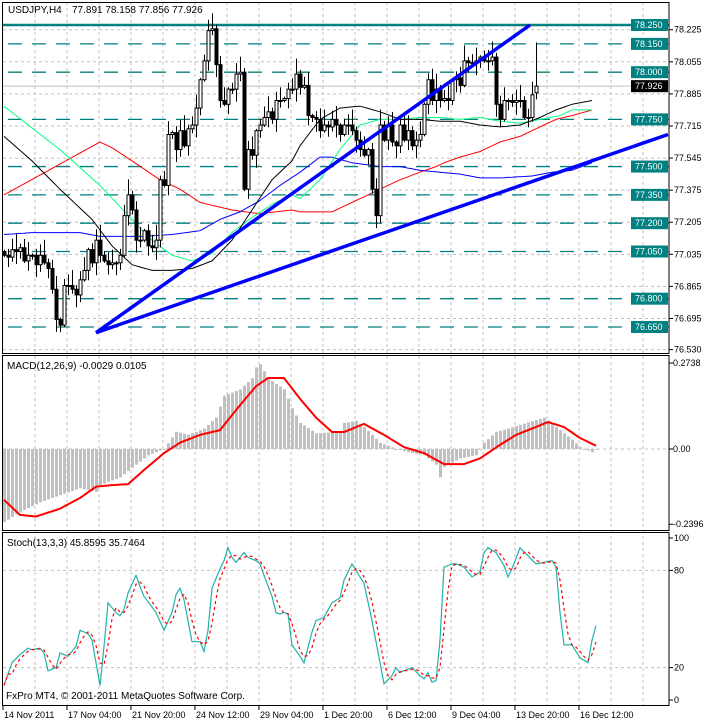  Describe the element at coordinates (688, 319) in the screenshot. I see `price-tick-label: 76.695` at that location.